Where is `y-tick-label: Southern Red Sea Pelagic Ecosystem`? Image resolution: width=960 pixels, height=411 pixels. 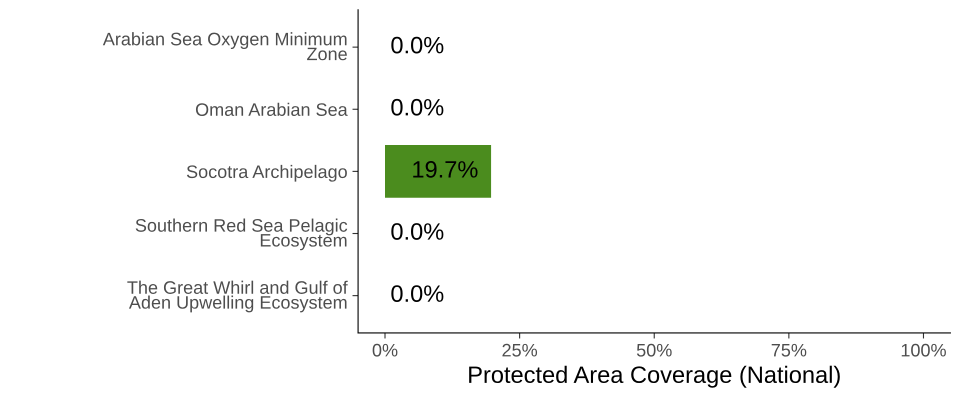
y-tick-label: Southern Red Sea Pelagic Ecosystem is located at coordinates (242, 234).